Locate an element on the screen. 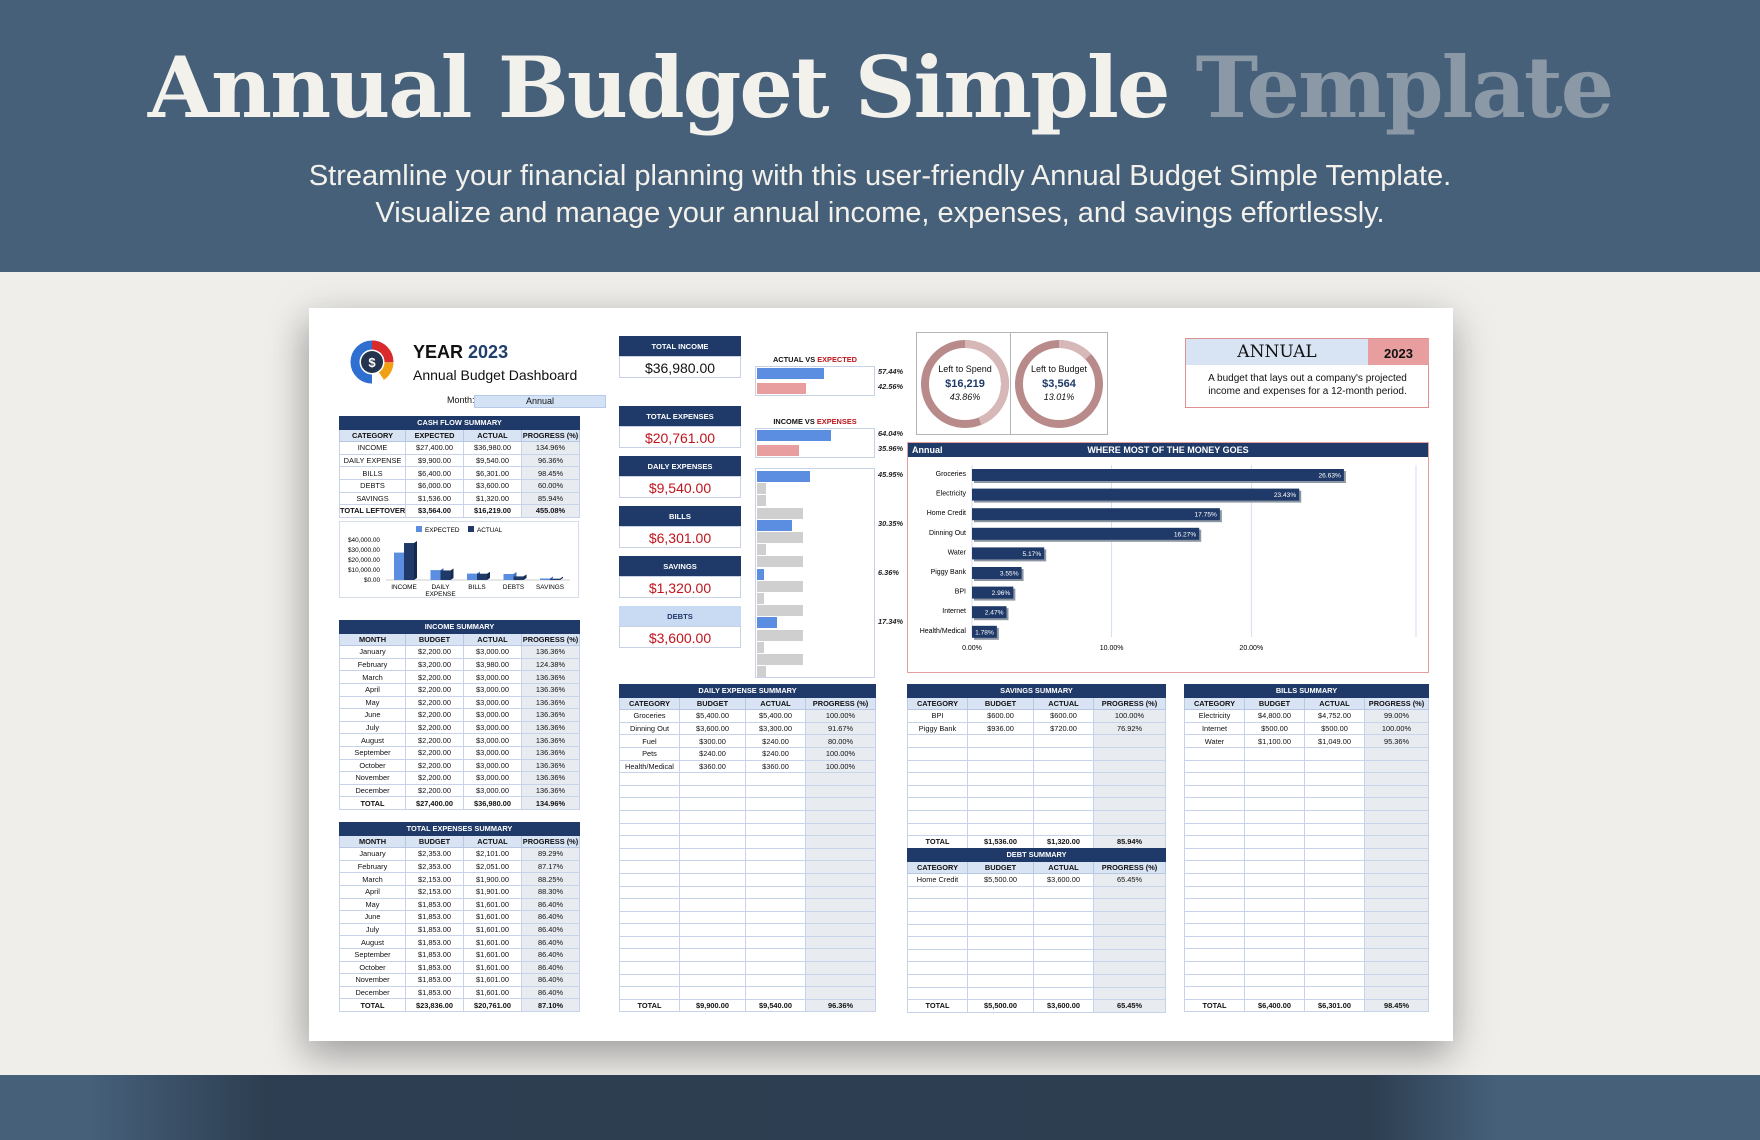  table-row: January $2,200.00 $3,000.00 136.36% is located at coordinates (460, 652).